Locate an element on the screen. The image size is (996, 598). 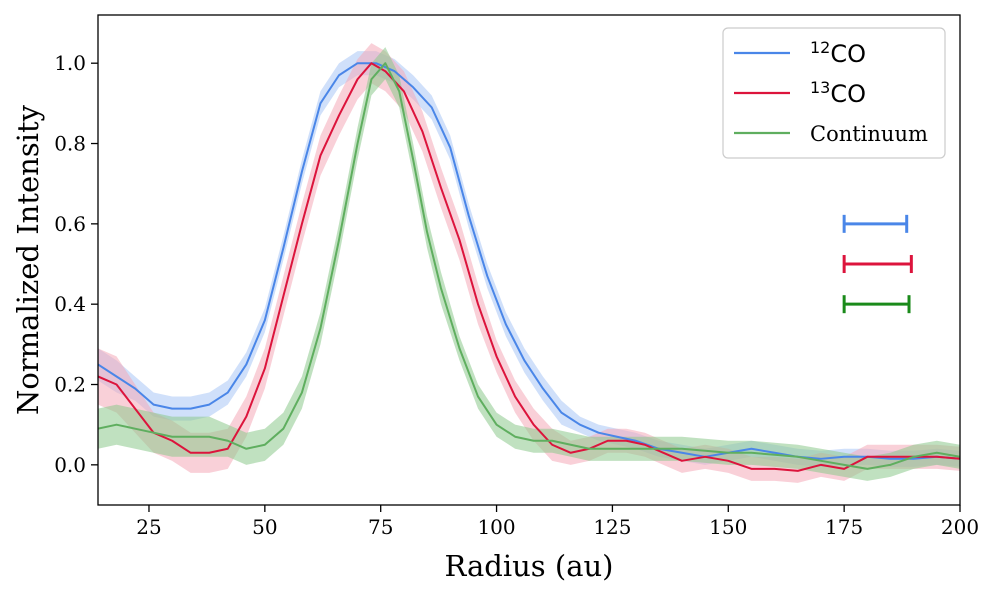
y-axis-ticks: 0.0 0.2 0.4 0.6 0.8 1.0 is located at coordinates (76, 264).